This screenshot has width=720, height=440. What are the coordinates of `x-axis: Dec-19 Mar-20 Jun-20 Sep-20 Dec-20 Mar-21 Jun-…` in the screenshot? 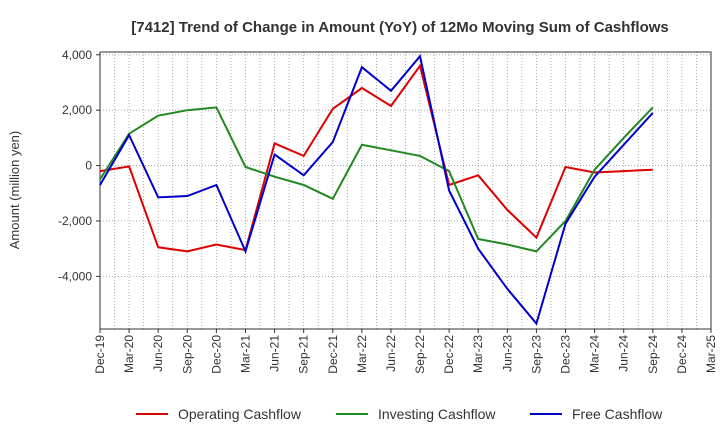 It's located at (405, 351).